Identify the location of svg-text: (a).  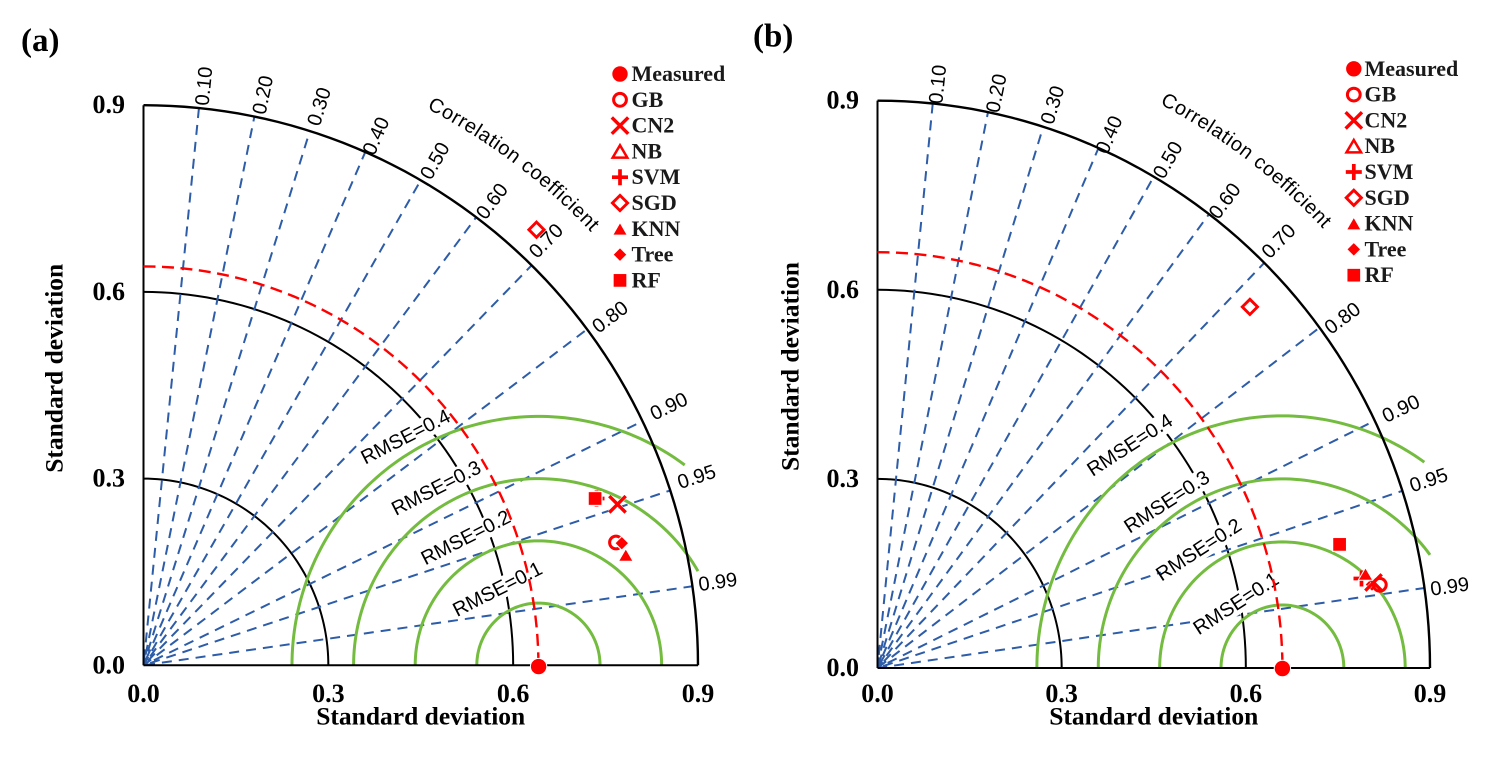
(40, 41).